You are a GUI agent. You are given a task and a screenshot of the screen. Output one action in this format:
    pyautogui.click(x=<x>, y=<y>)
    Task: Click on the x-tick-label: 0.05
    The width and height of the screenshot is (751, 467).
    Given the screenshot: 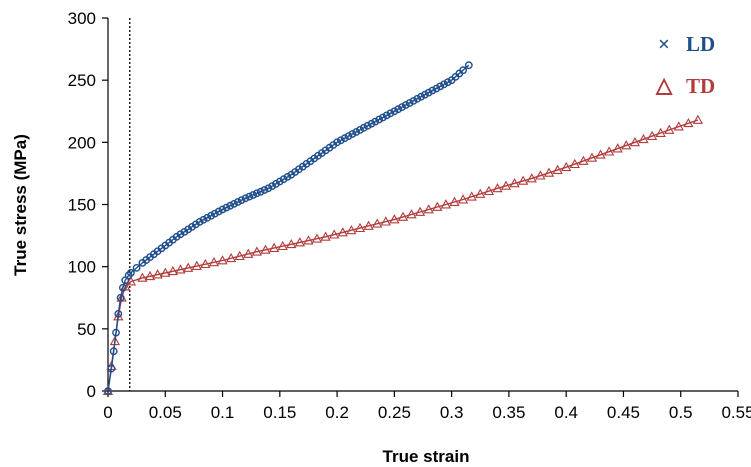 What is the action you would take?
    pyautogui.click(x=165, y=412)
    